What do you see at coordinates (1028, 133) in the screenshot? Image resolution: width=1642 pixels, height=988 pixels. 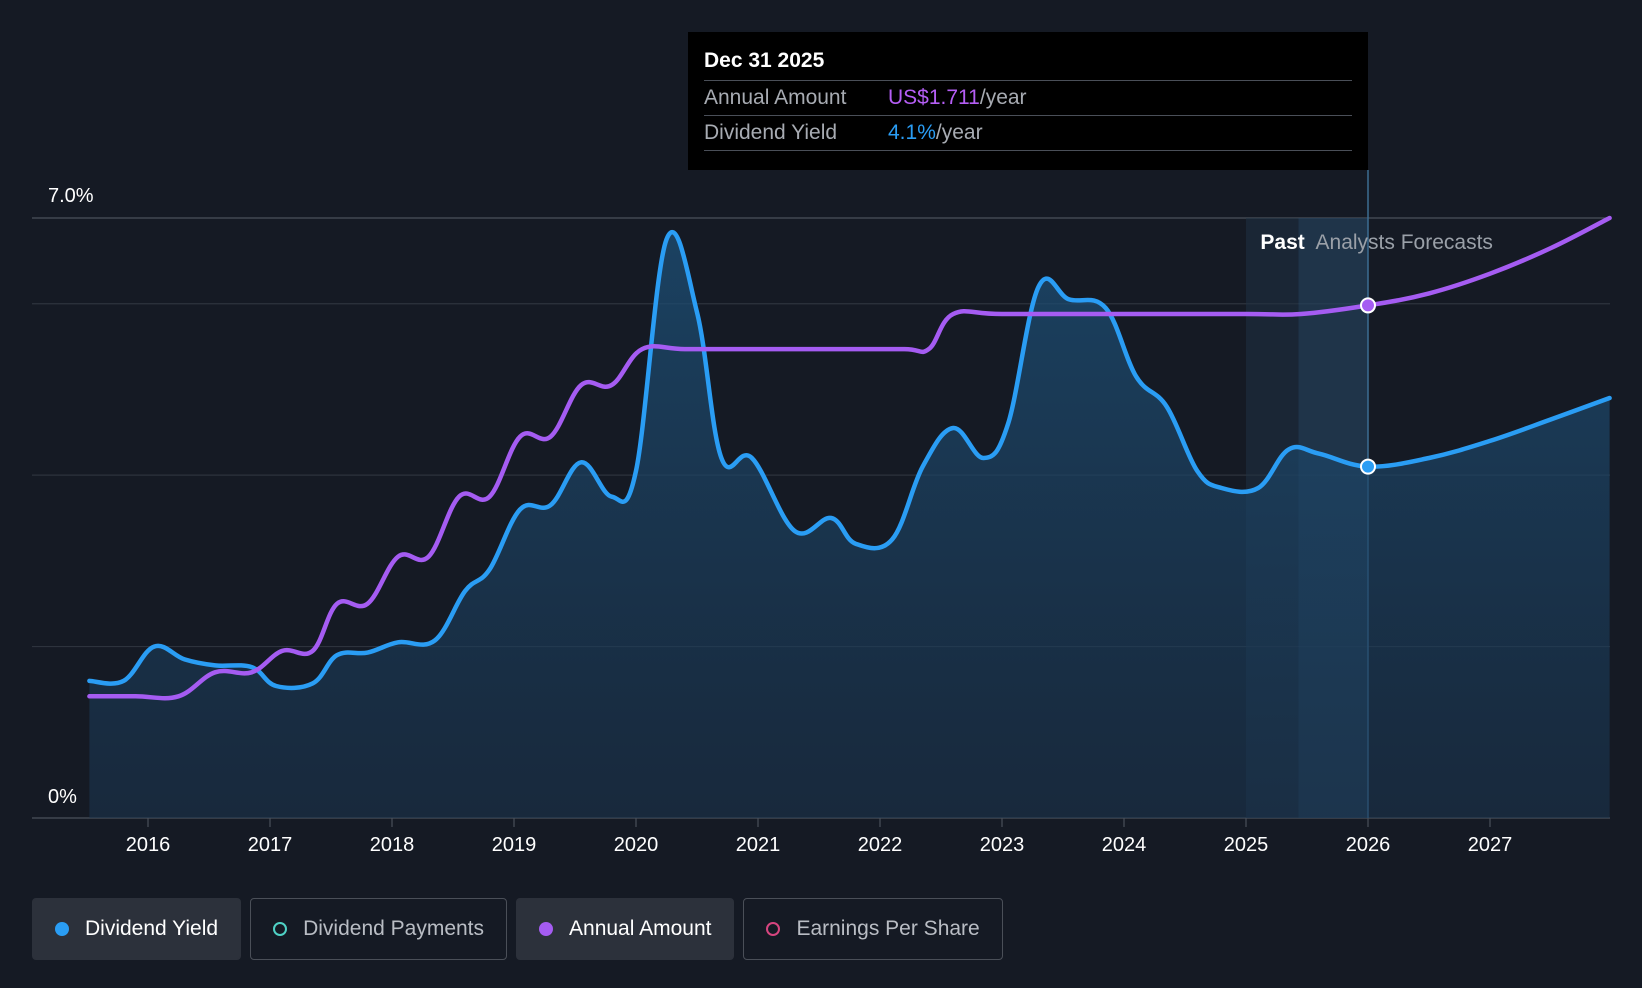 I see `tooltip-yield-row: Dividend Yield 4.1% /year` at bounding box center [1028, 133].